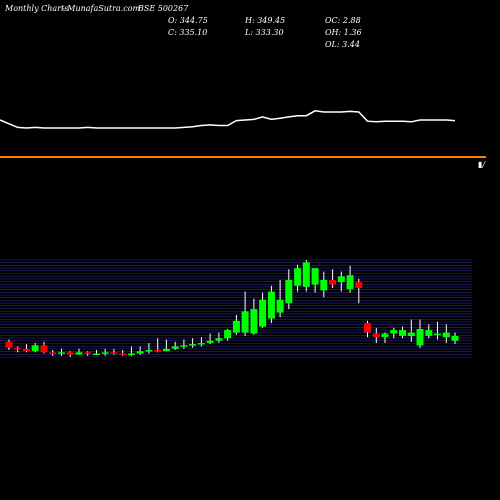 The height and width of the screenshot is (500, 500). I want to click on oh-value: OH: 1.36, so click(343, 32).